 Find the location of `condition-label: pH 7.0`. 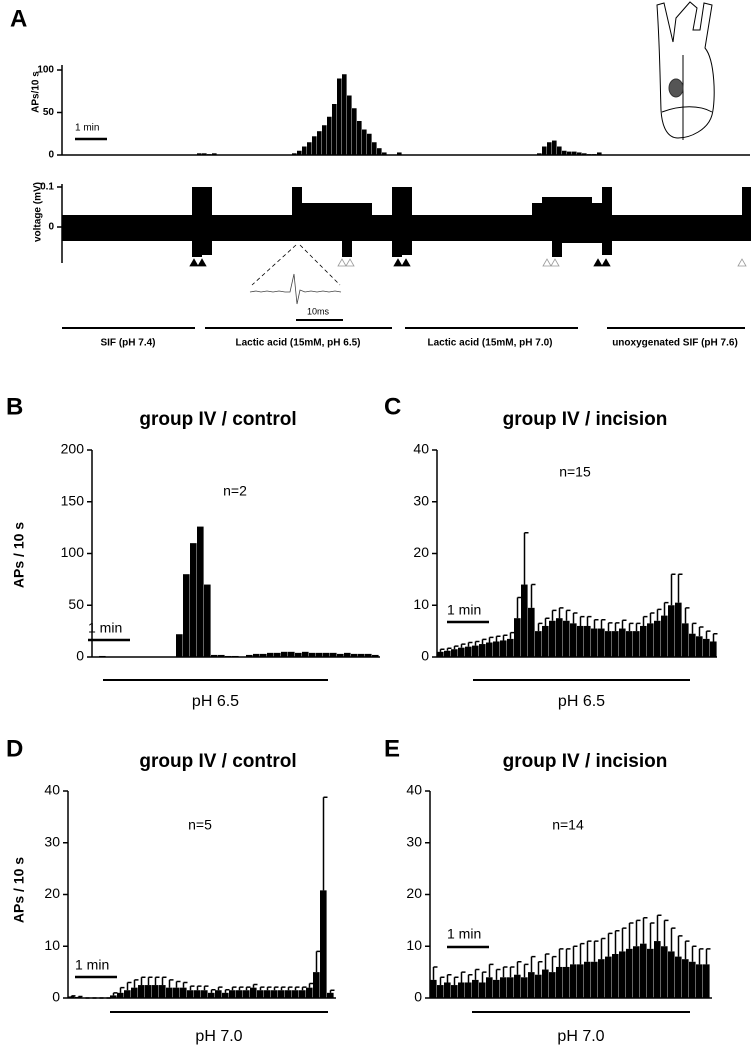

condition-label: pH 7.0 is located at coordinates (580, 1036).